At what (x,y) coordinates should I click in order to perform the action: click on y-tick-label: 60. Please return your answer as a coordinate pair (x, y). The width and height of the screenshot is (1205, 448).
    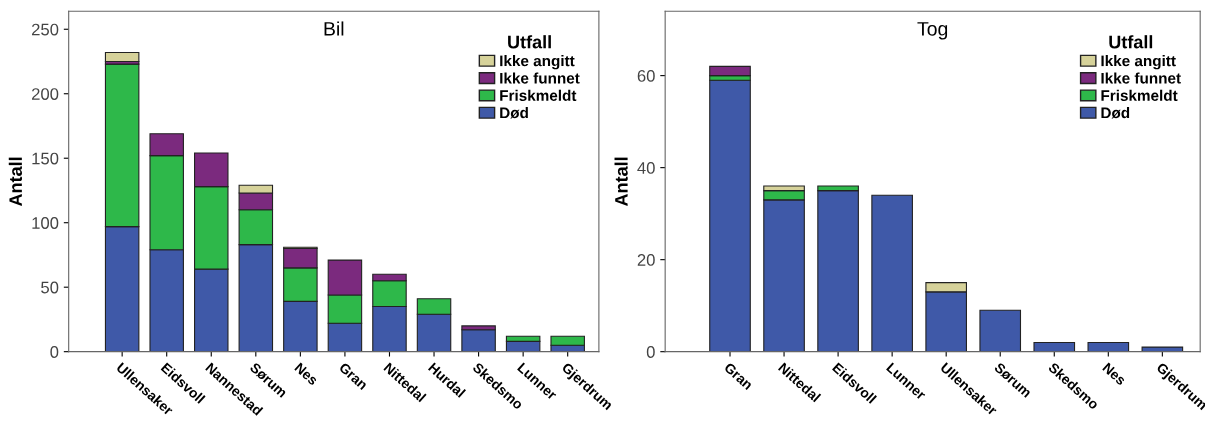
    Looking at the image, I should click on (646, 76).